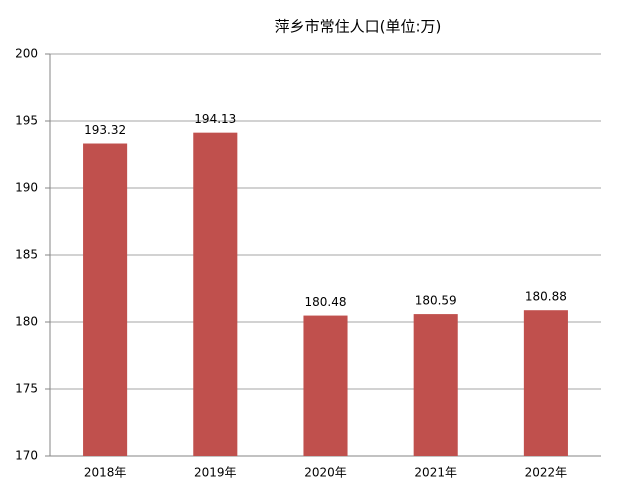  I want to click on data-label: 193.32, so click(105, 130).